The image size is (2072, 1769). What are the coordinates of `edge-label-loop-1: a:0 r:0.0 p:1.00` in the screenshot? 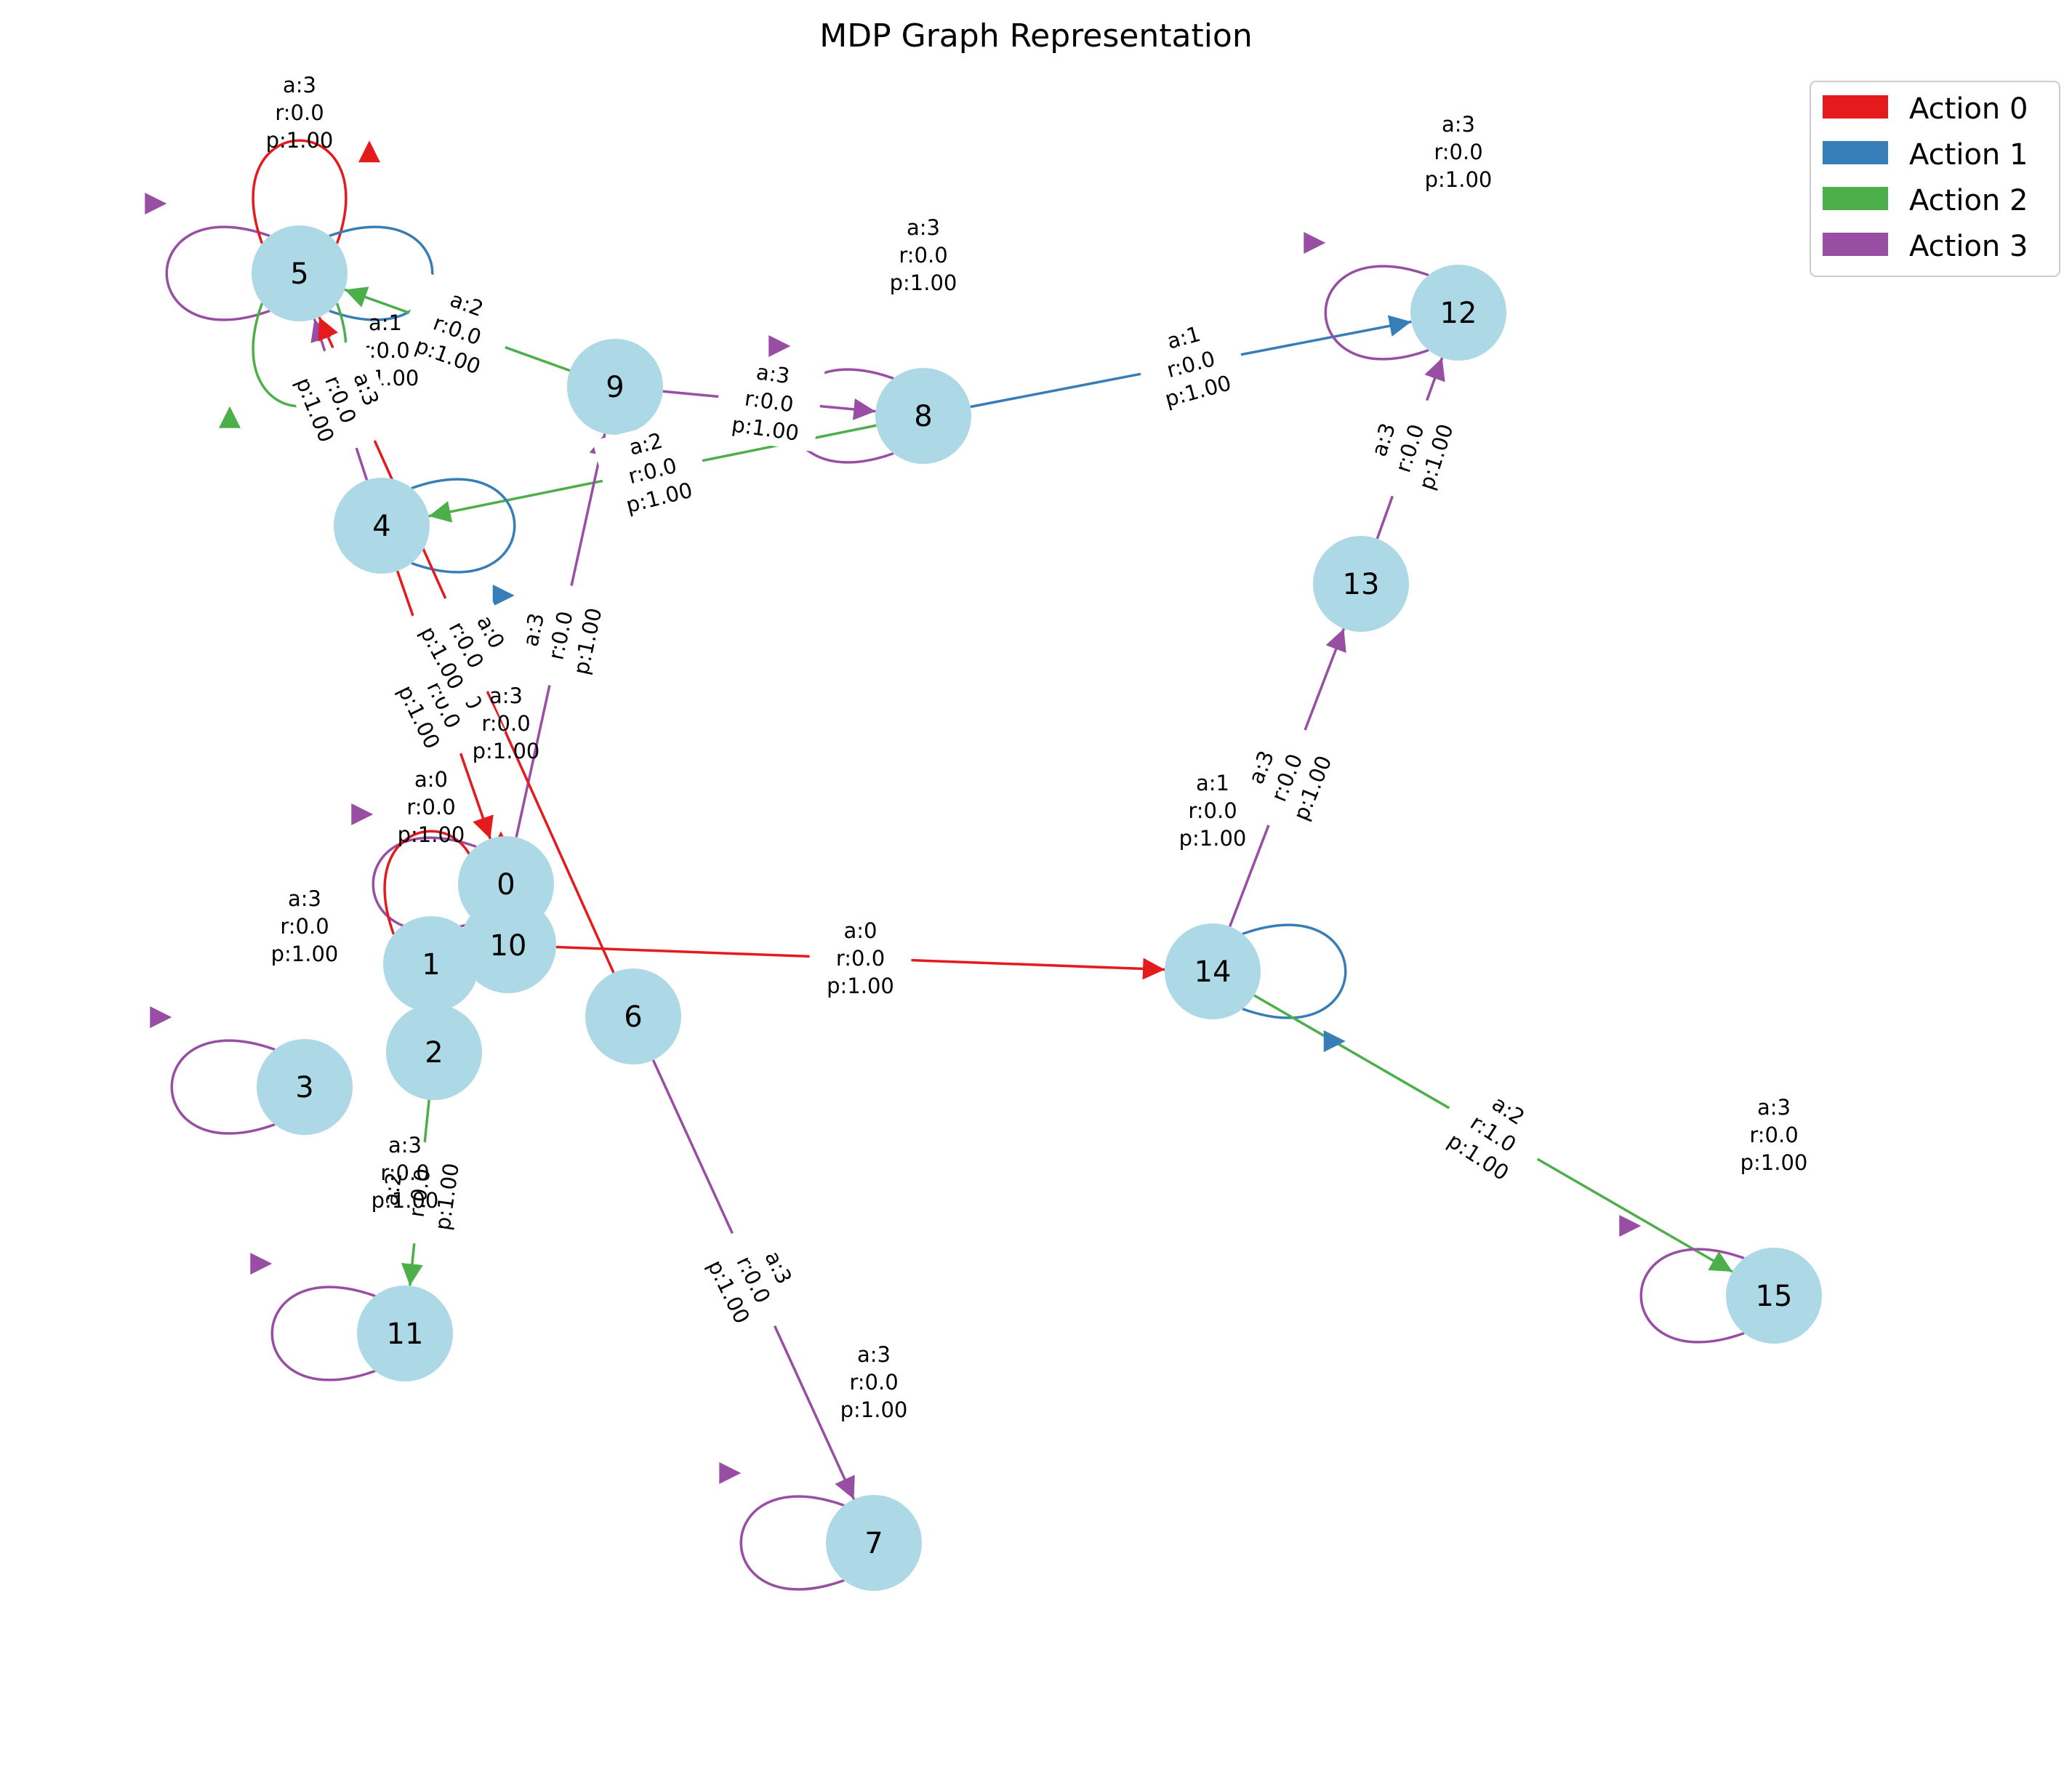 It's located at (431, 807).